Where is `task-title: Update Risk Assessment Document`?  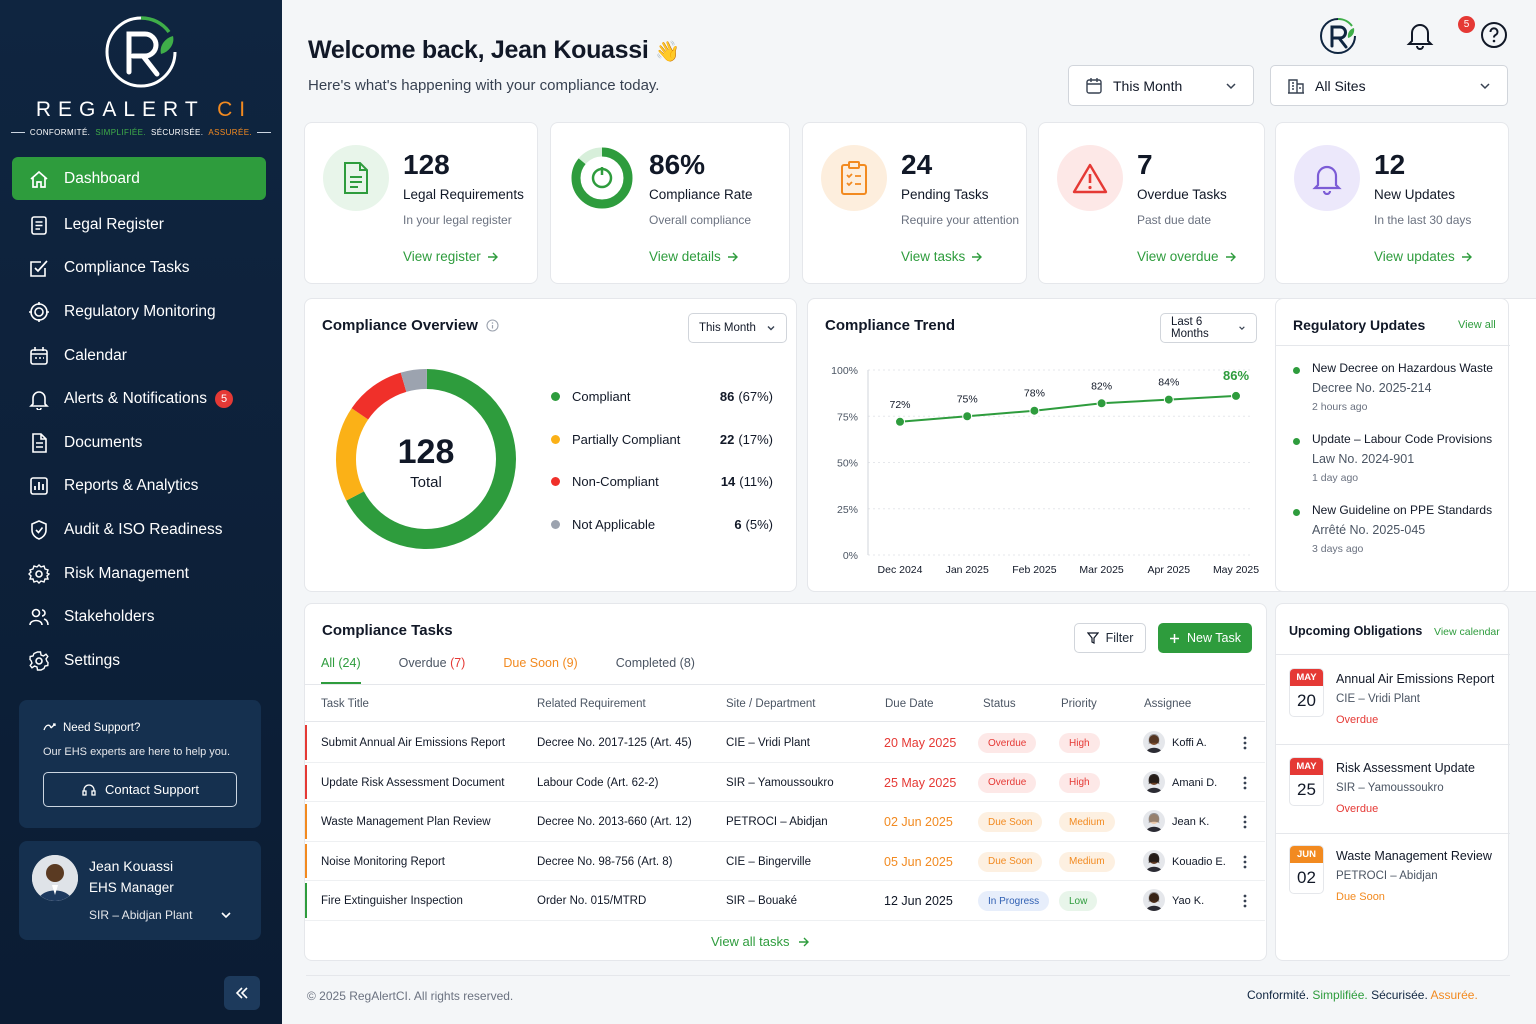 task-title: Update Risk Assessment Document is located at coordinates (413, 782).